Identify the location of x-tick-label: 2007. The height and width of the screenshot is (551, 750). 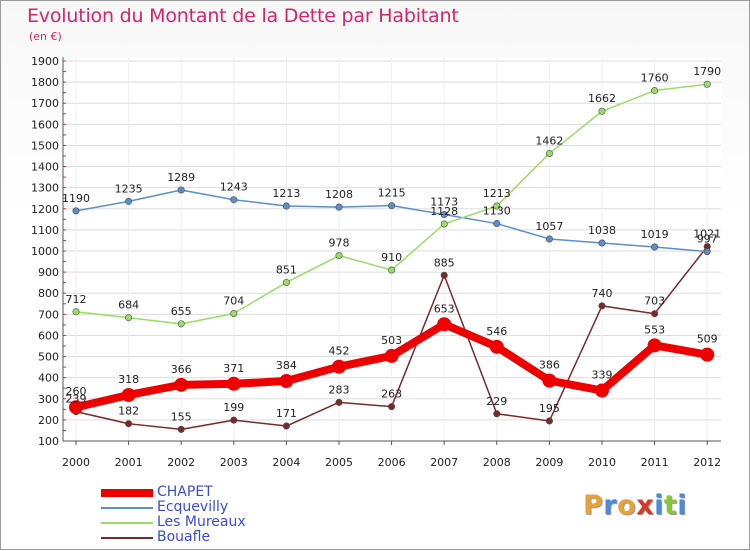
(444, 462).